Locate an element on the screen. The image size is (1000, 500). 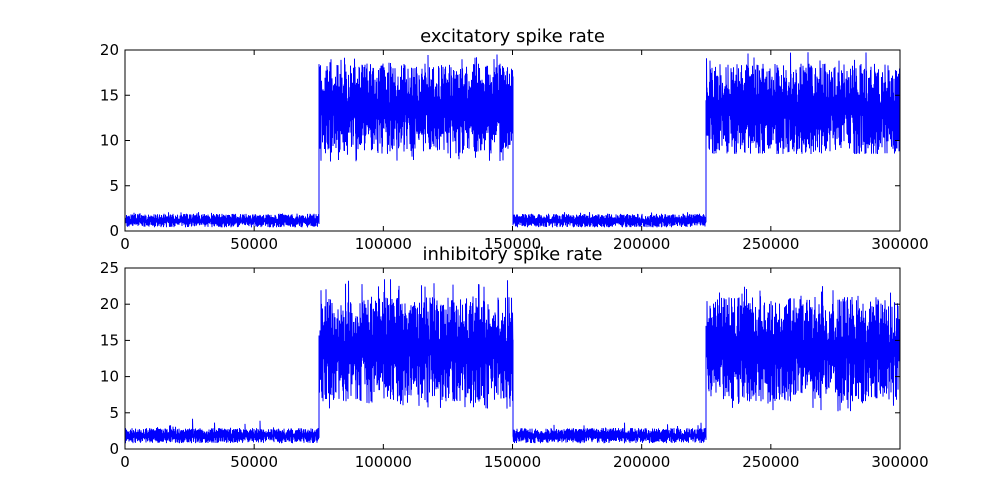
chart-title: inhibitory spike rate is located at coordinates (512, 254).